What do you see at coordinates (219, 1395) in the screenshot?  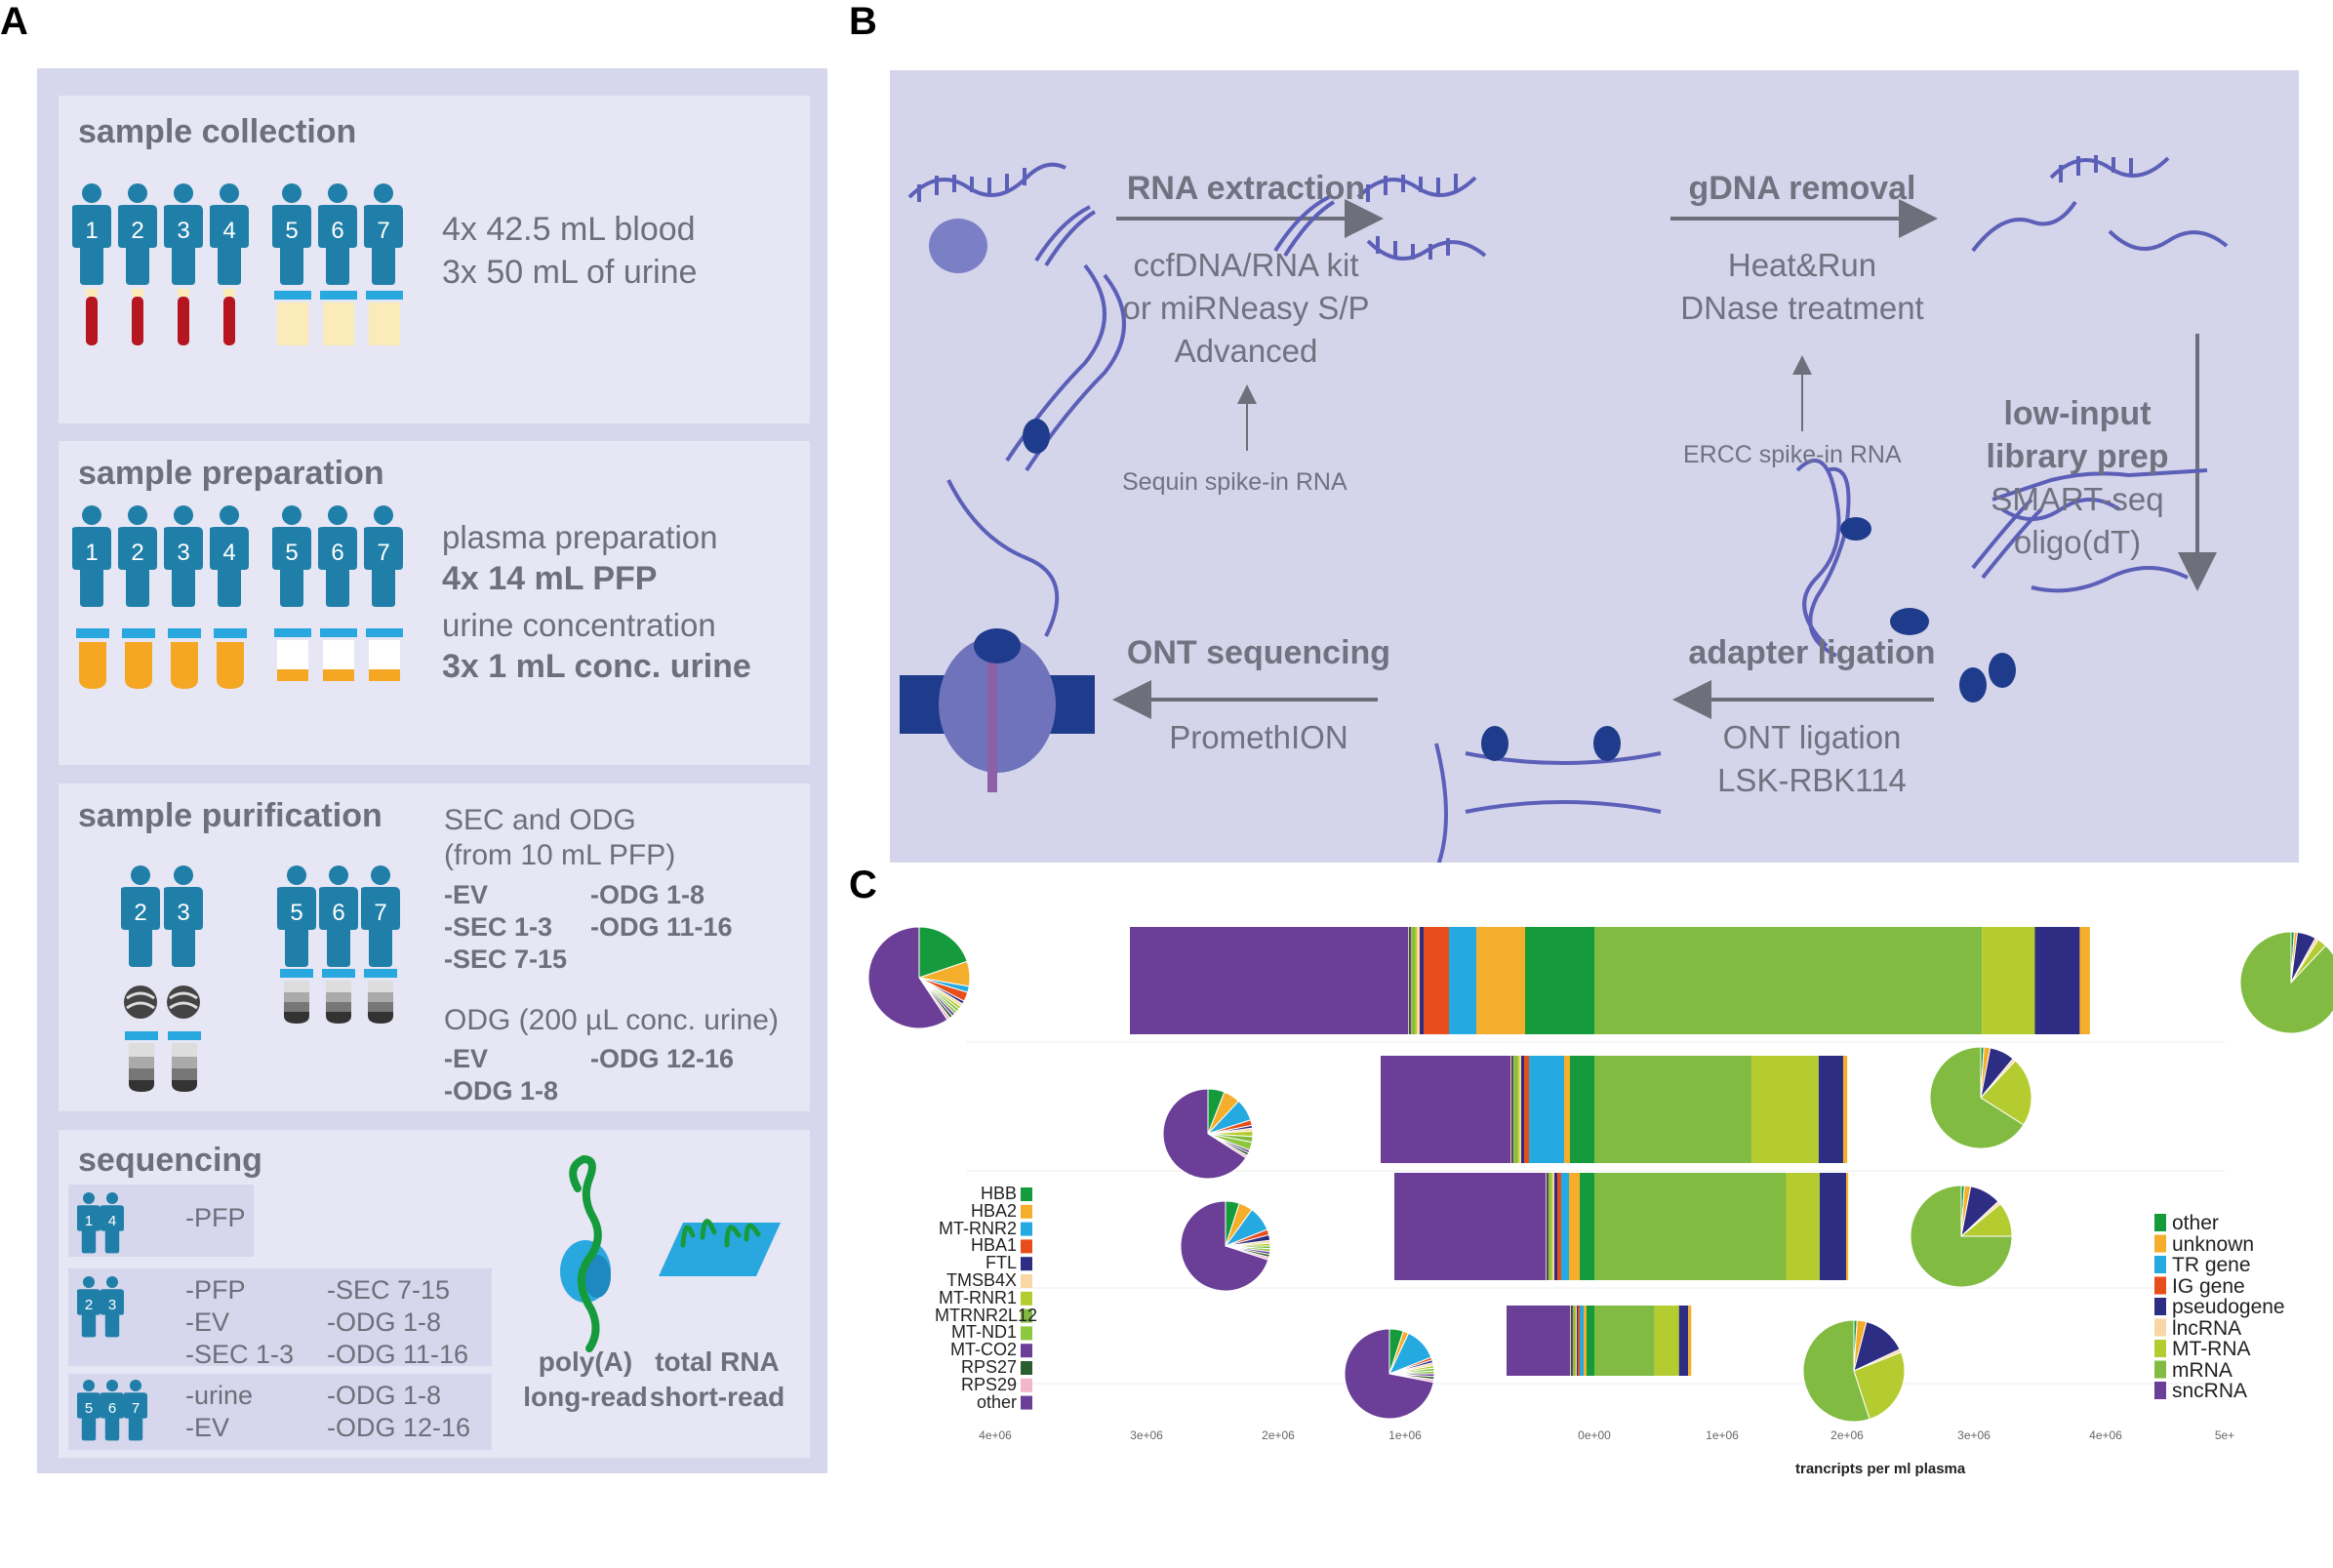 I see `sequencing-item: -urine` at bounding box center [219, 1395].